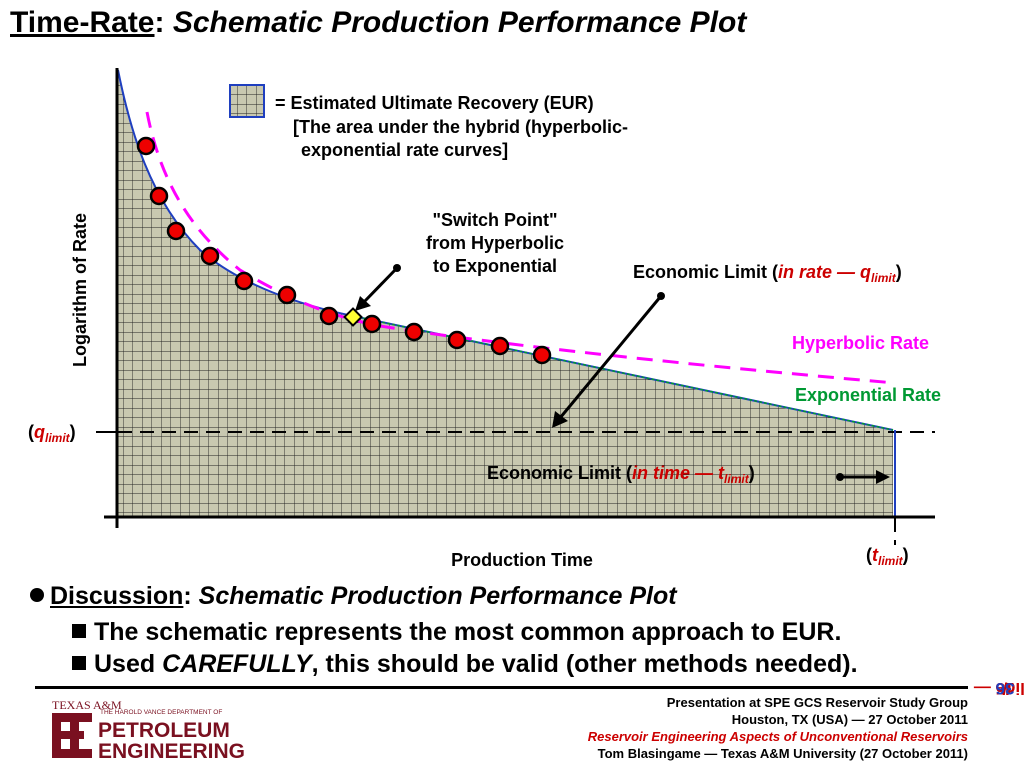 The height and width of the screenshot is (768, 1024). Describe the element at coordinates (459, 22) in the screenshot. I see `title-subtitle: Schematic Production Performance Plot` at that location.